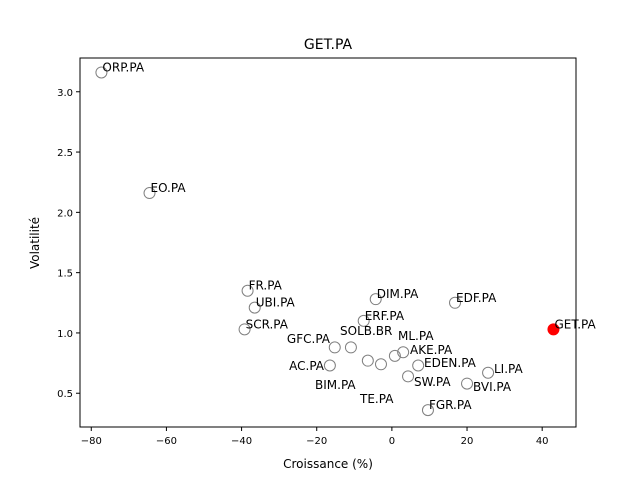 The width and height of the screenshot is (640, 484). Describe the element at coordinates (375, 299) in the screenshot. I see `data-point-dim-pa` at that location.